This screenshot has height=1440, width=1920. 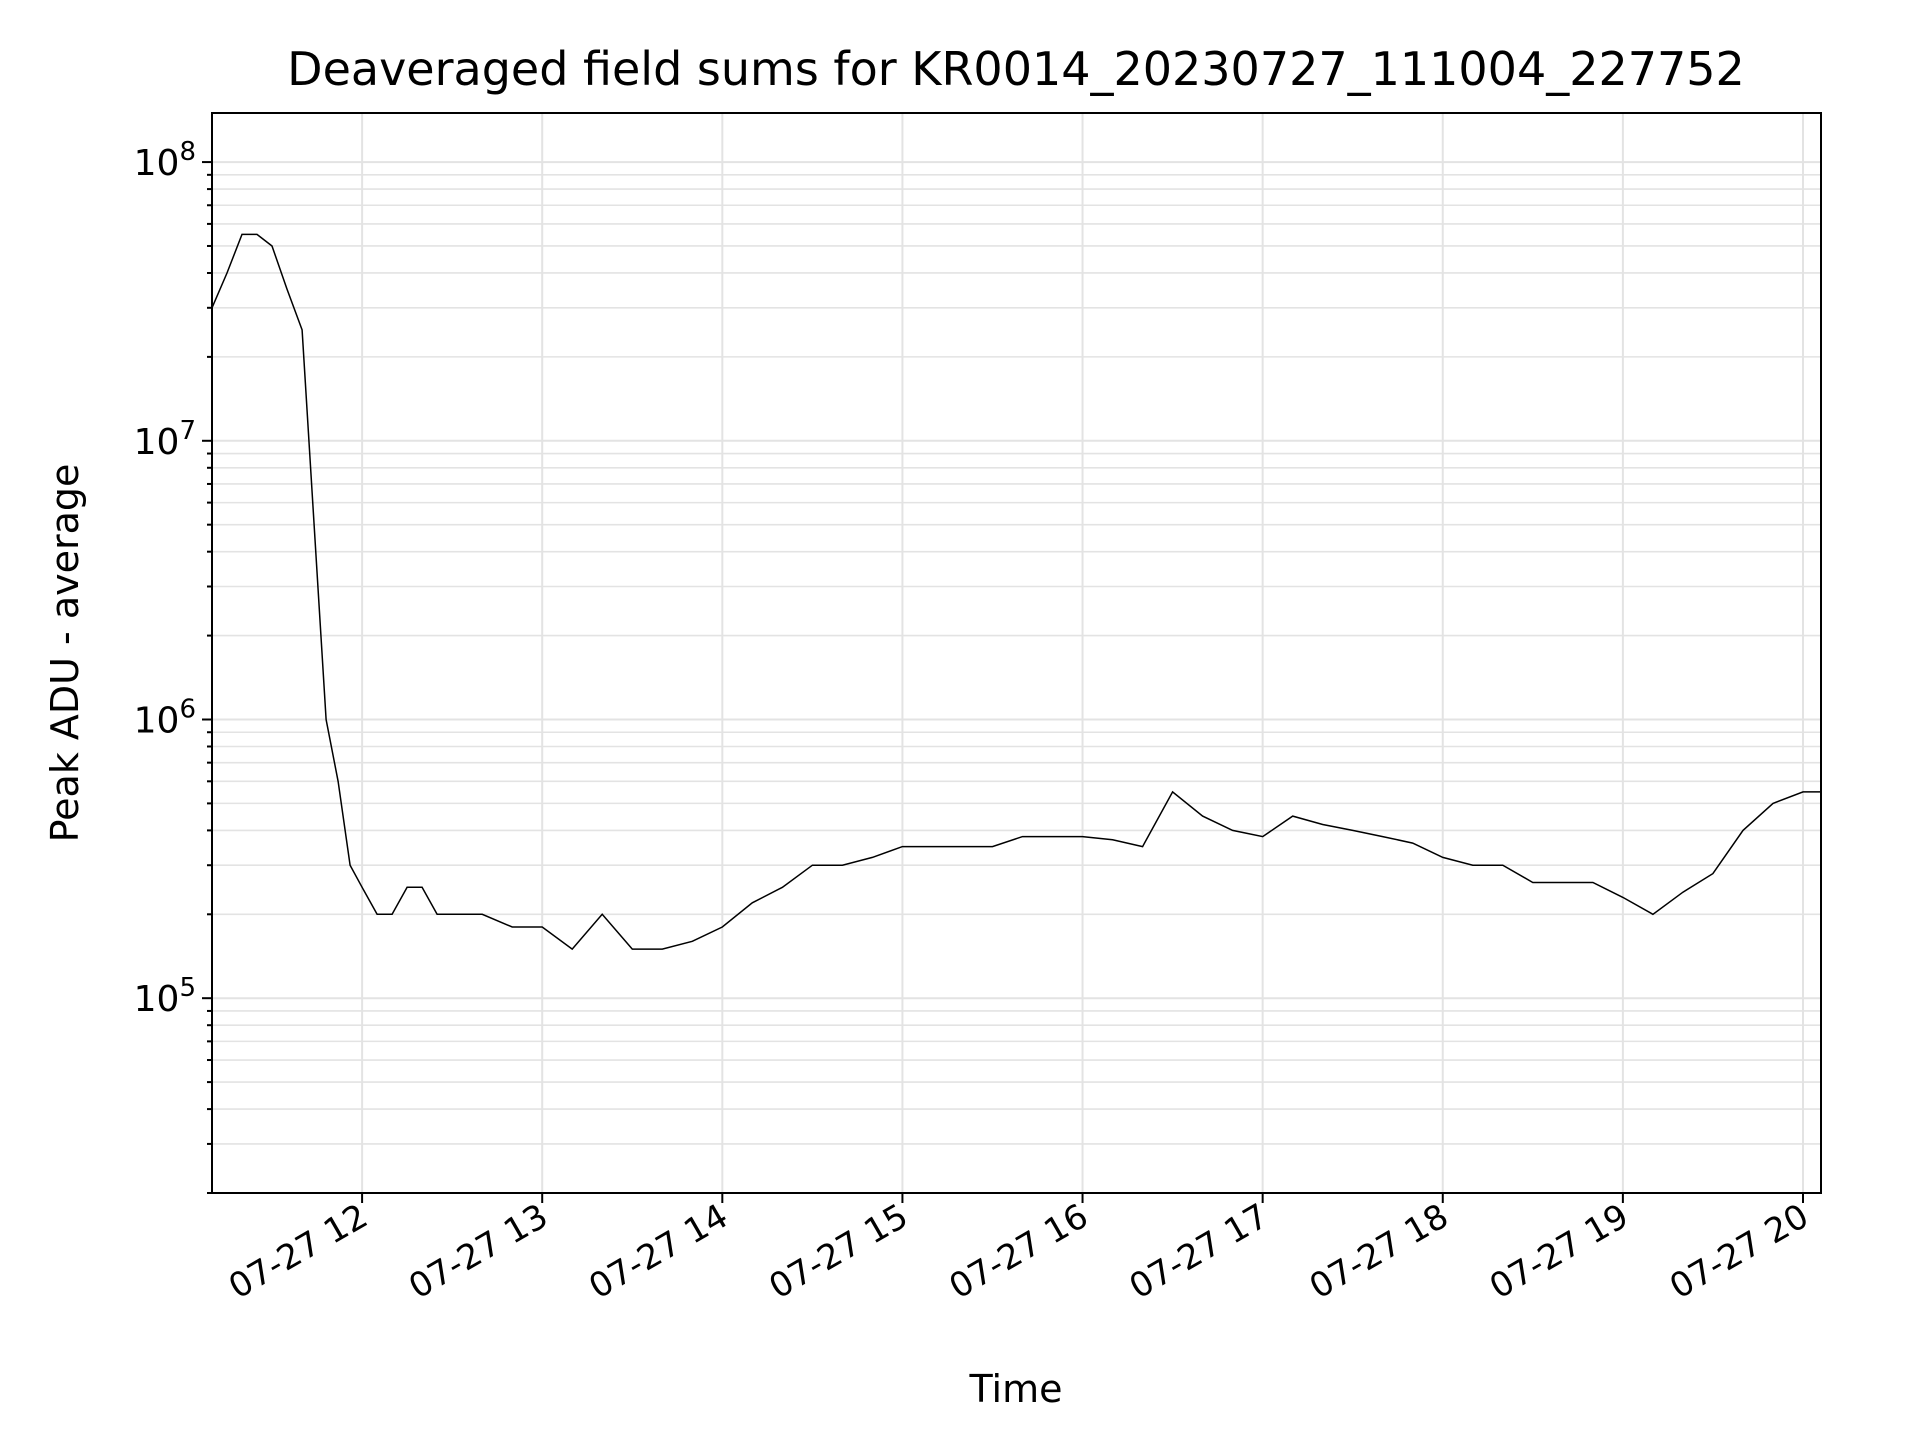 What do you see at coordinates (1016, 1389) in the screenshot?
I see `x-axis-label: Time` at bounding box center [1016, 1389].